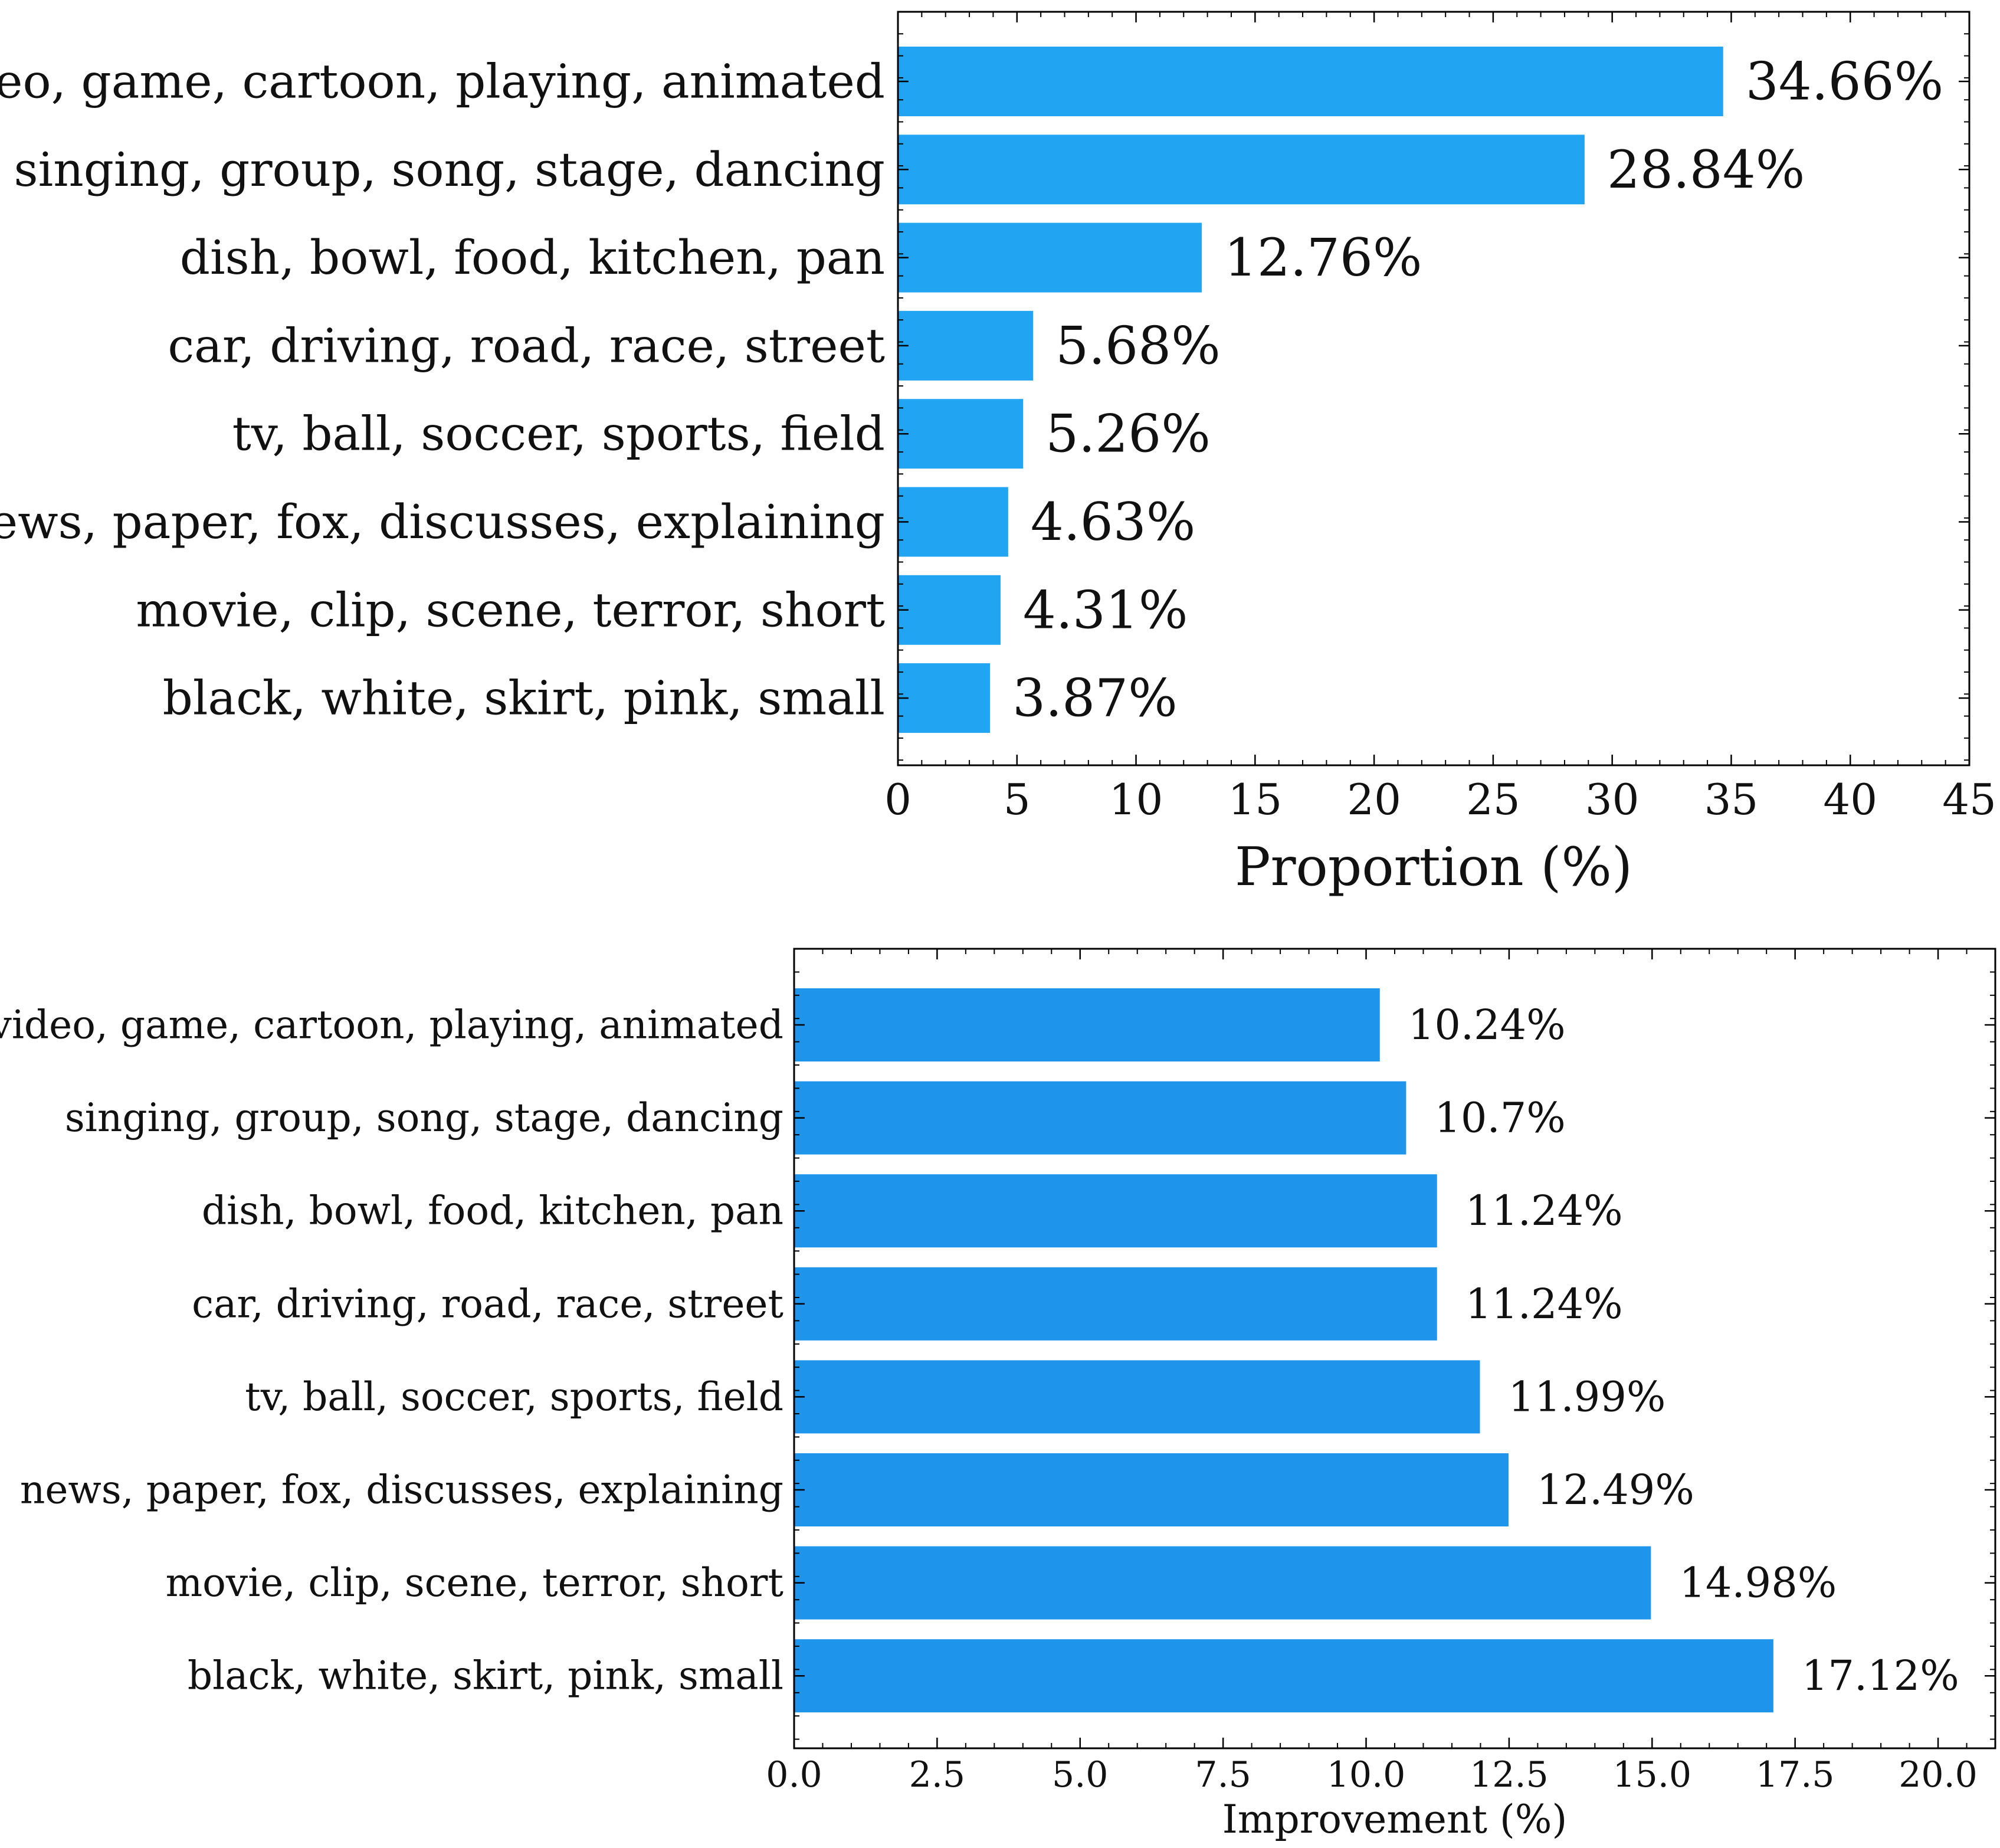 This screenshot has width=2000, height=1848. What do you see at coordinates (1138, 345) in the screenshot?
I see `value-label: 5.68%` at bounding box center [1138, 345].